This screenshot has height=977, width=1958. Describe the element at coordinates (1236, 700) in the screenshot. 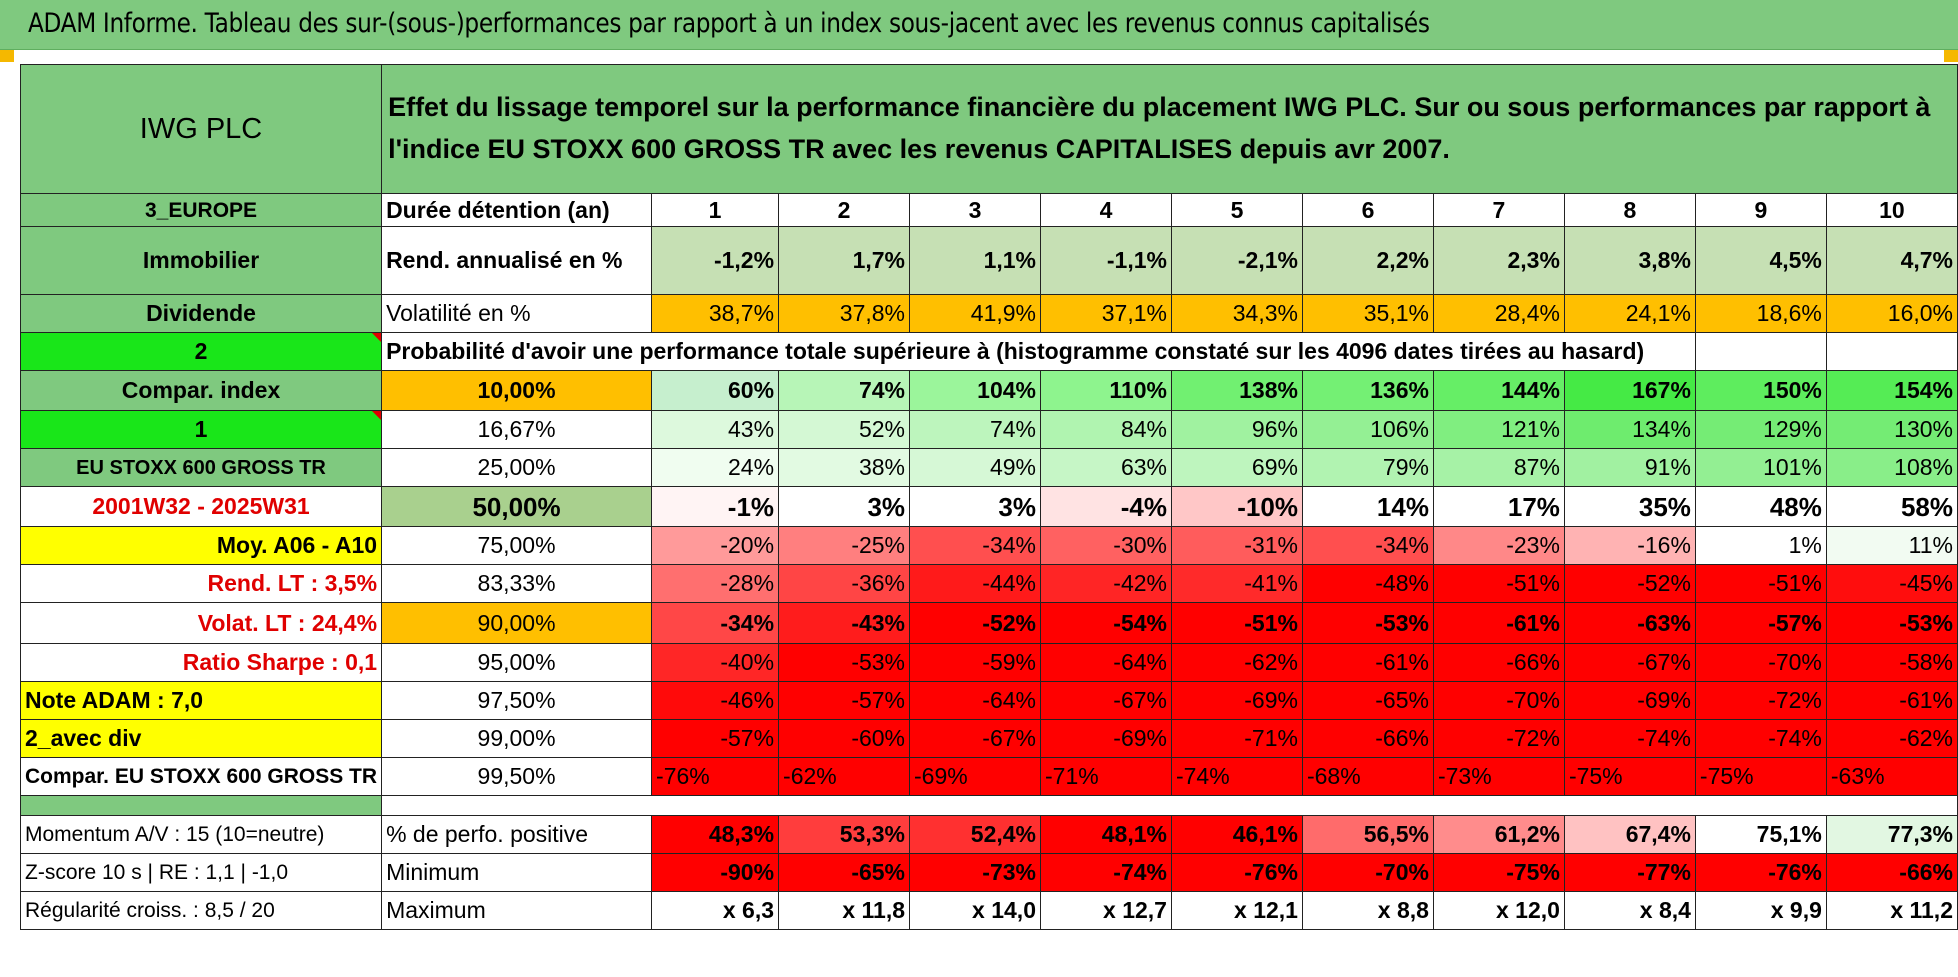

I see `quantile-value-y5: -69%` at that location.